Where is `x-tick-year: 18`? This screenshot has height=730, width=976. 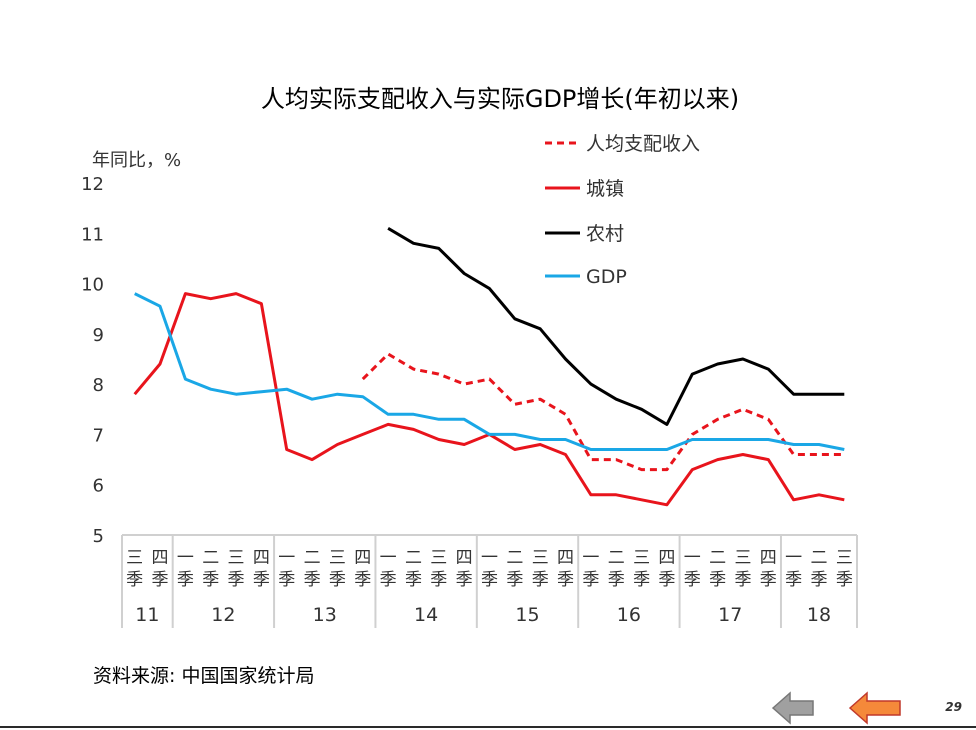 x-tick-year: 18 is located at coordinates (819, 615).